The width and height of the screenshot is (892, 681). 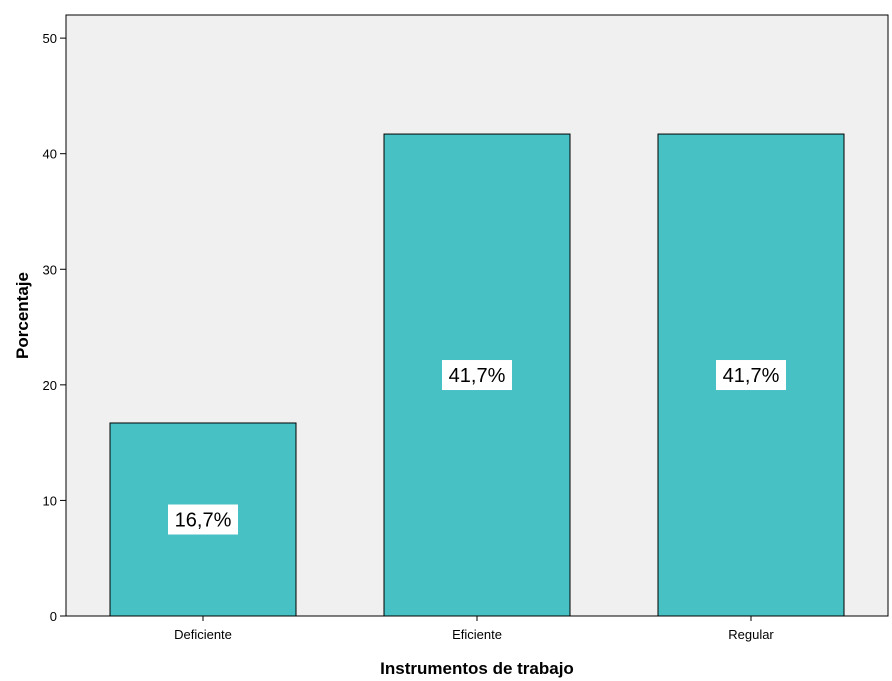 I want to click on y-tick-label: 10, so click(x=50, y=500).